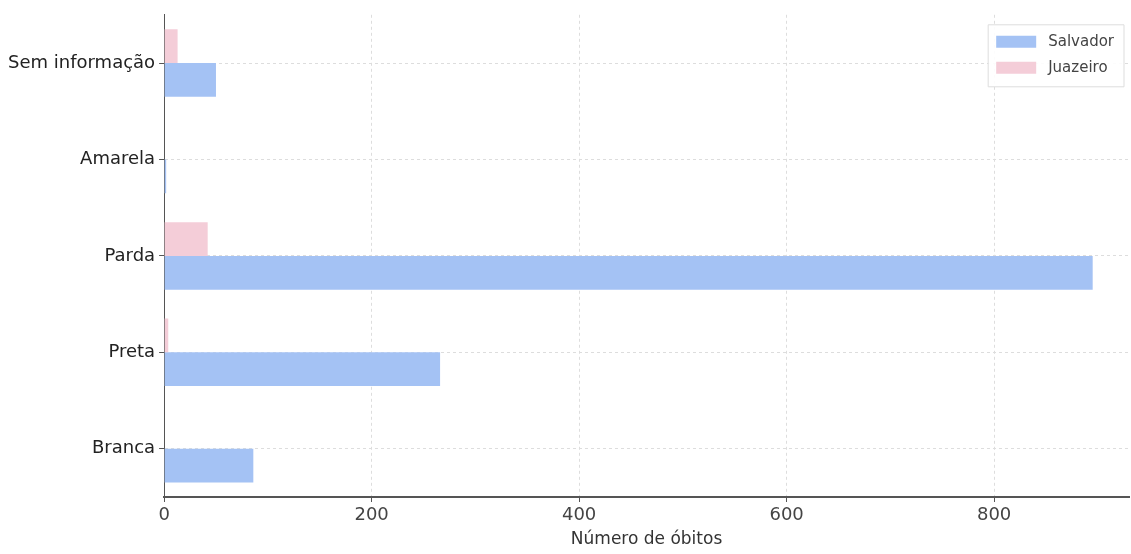  What do you see at coordinates (1081, 40) in the screenshot?
I see `legend-label: Salvador` at bounding box center [1081, 40].